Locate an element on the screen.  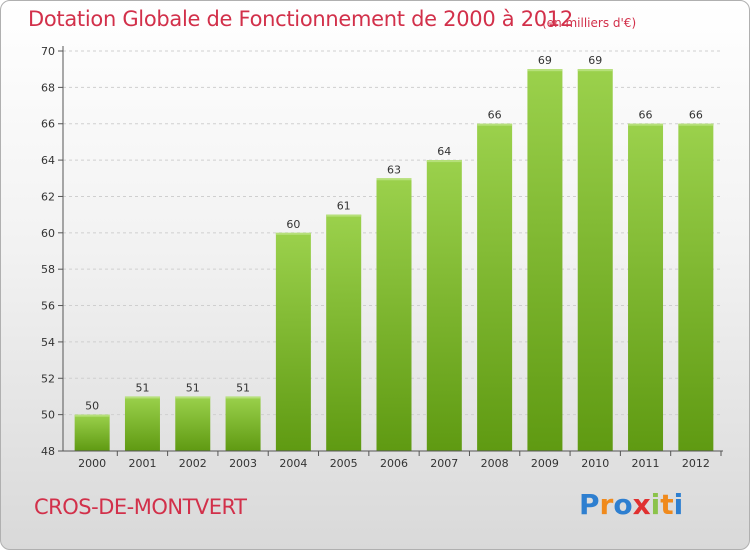
x-tick-label-2012: 2012 is located at coordinates (696, 463).